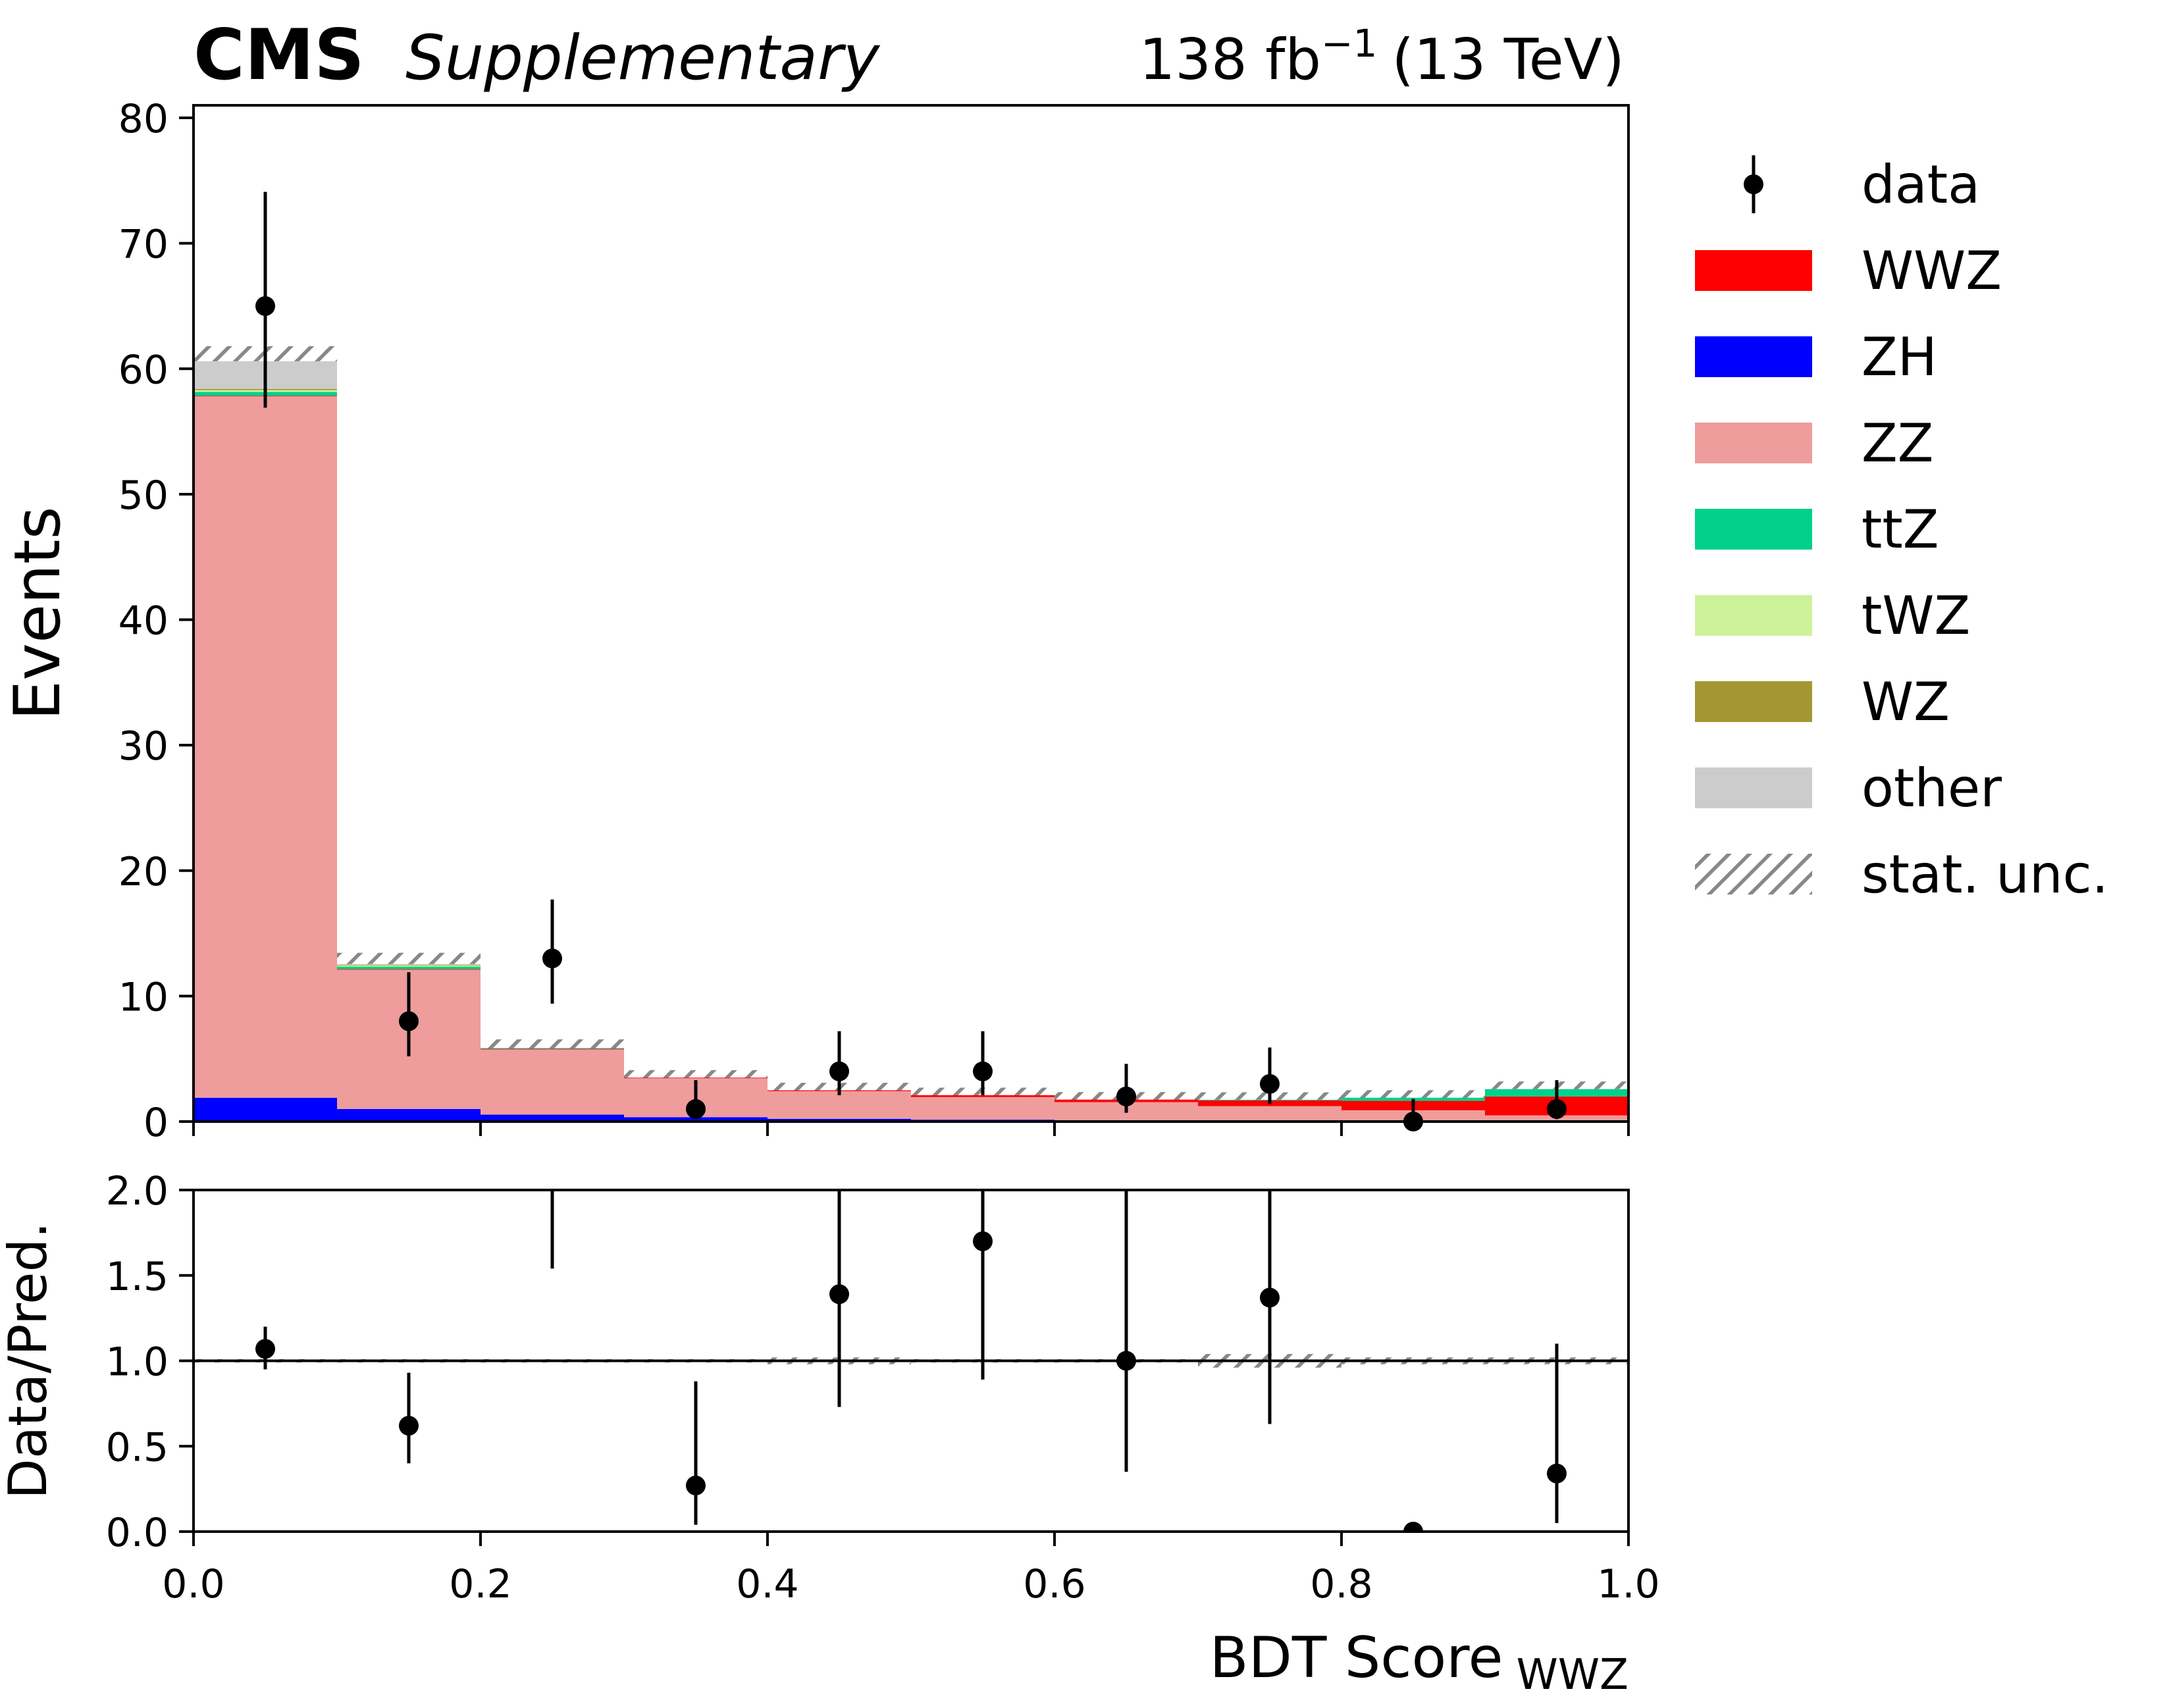 Image resolution: width=2161 pixels, height=1708 pixels. I want to click on ratio-y-tick-label: 2.0, so click(137, 1191).